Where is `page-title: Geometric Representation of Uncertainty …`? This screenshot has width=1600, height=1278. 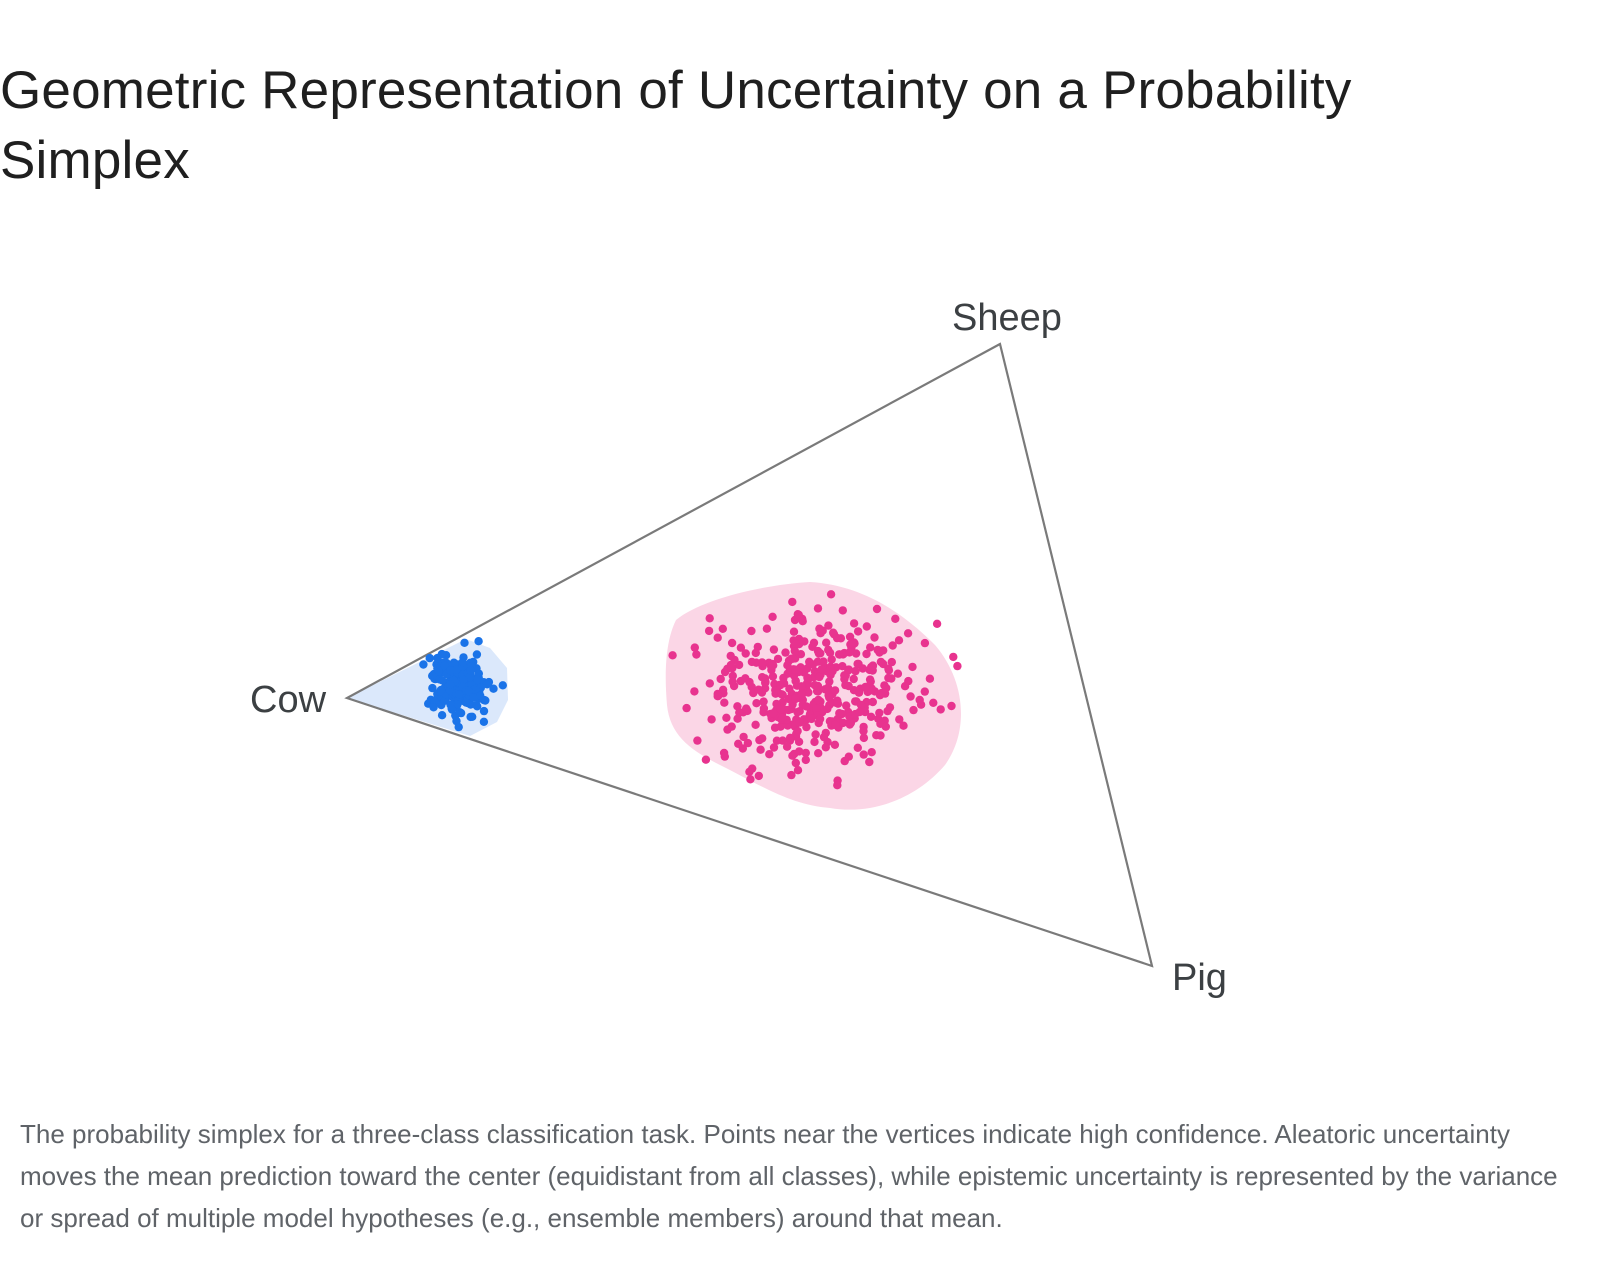
page-title: Geometric Representation of Uncertainty … is located at coordinates (676, 125).